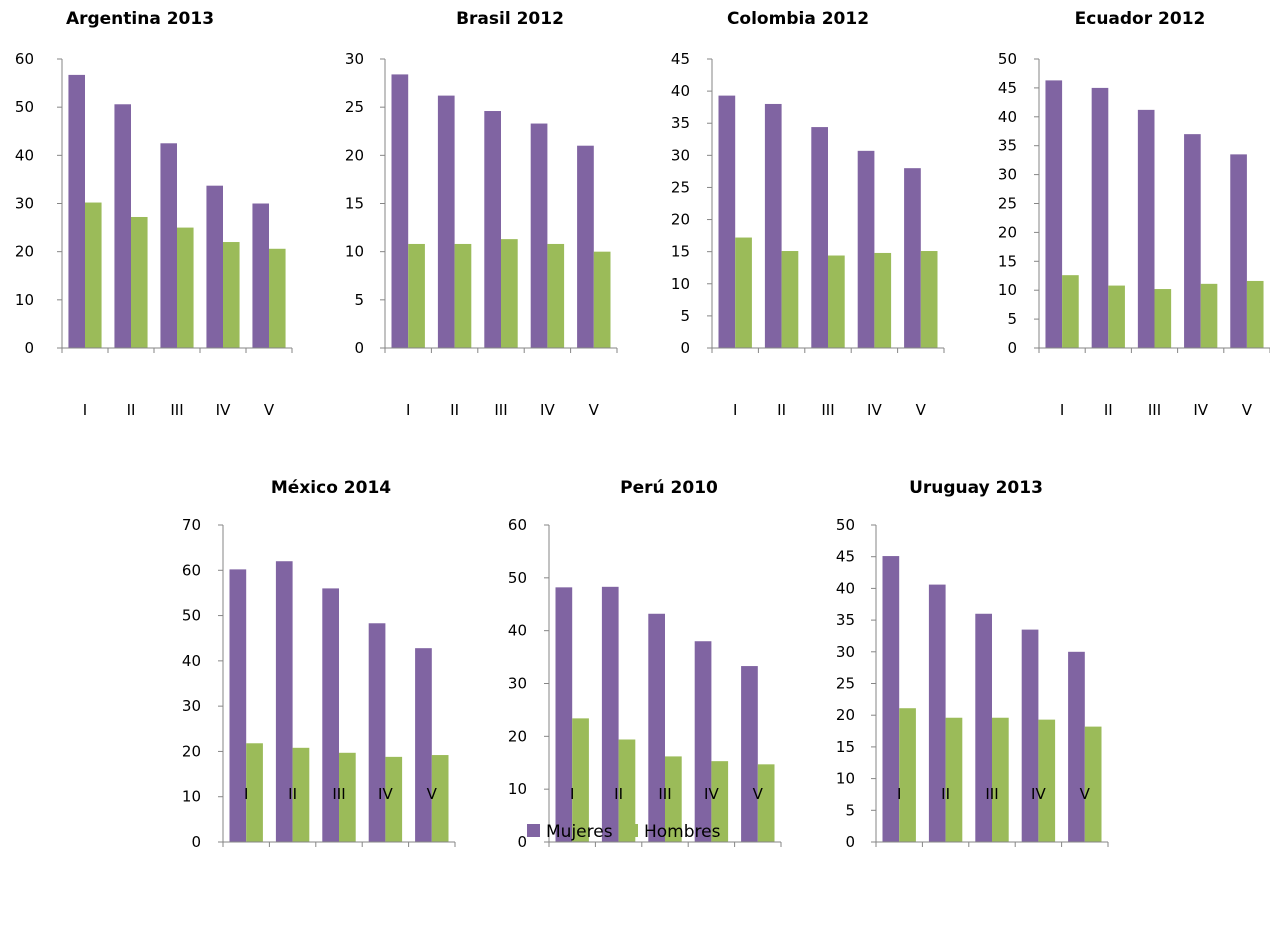  What do you see at coordinates (191, 525) in the screenshot?
I see `y-tick-label: 70` at bounding box center [191, 525].